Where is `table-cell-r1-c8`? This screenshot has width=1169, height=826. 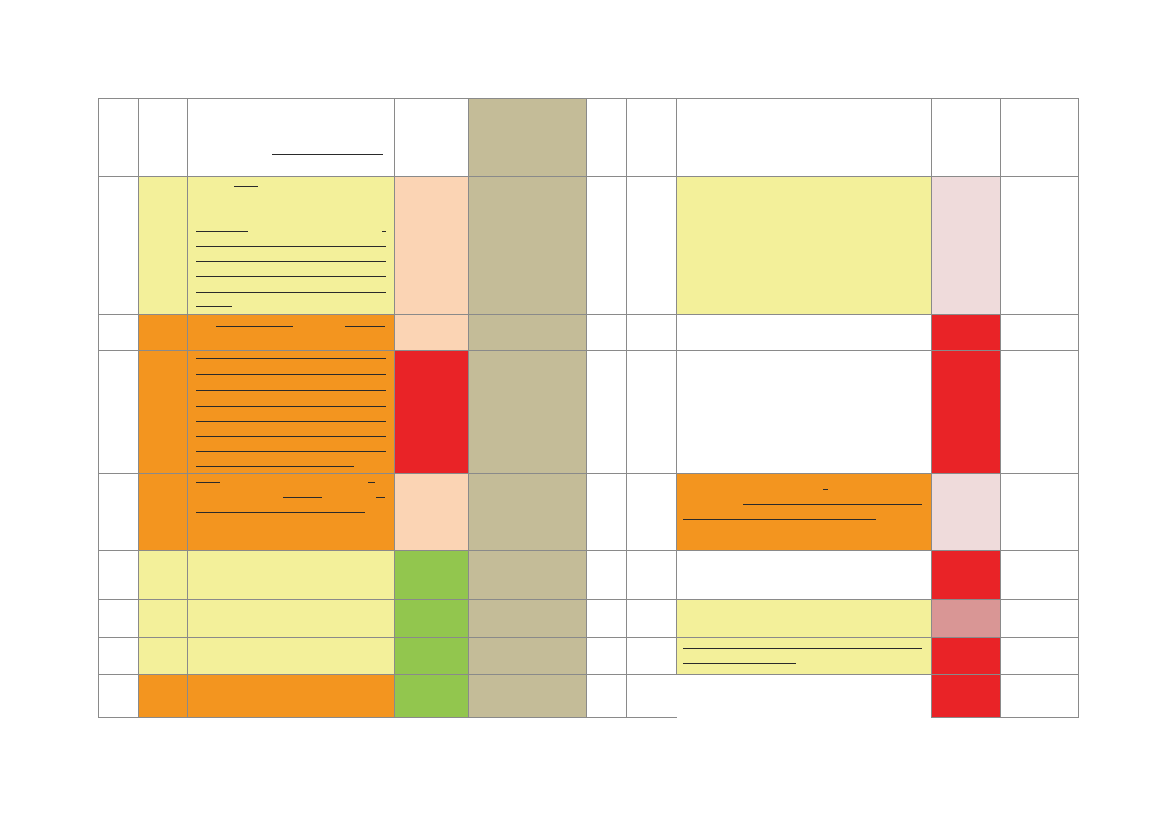
table-cell-r1-c8 is located at coordinates (965, 245).